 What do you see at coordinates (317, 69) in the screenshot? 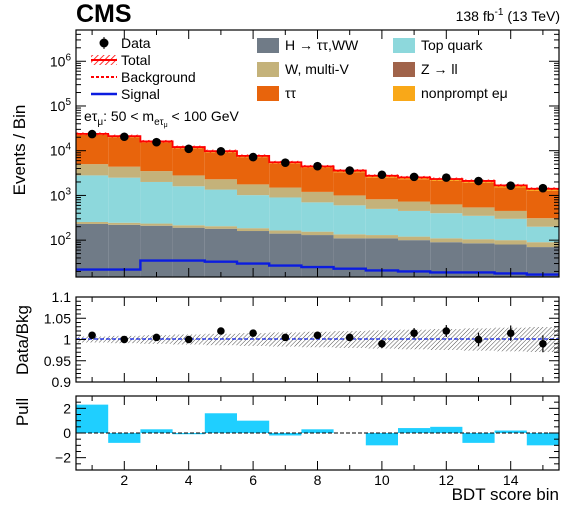
I see `legend-w-multiv-label: W, multi-V` at bounding box center [317, 69].